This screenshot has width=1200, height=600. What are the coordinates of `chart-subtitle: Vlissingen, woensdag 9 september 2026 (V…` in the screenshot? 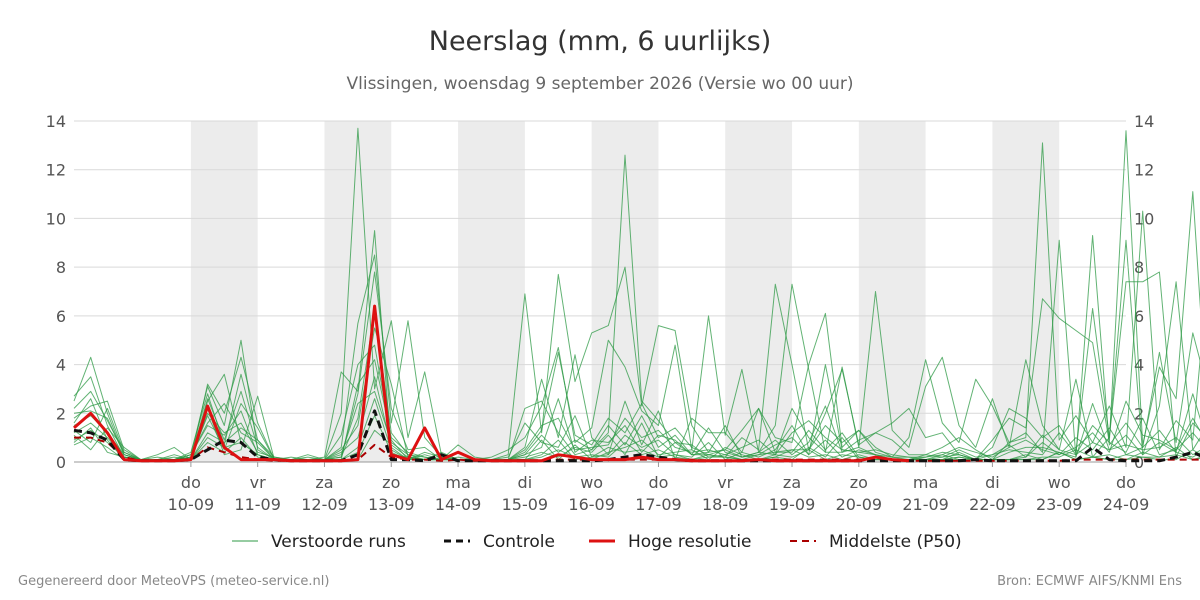 It's located at (600, 84).